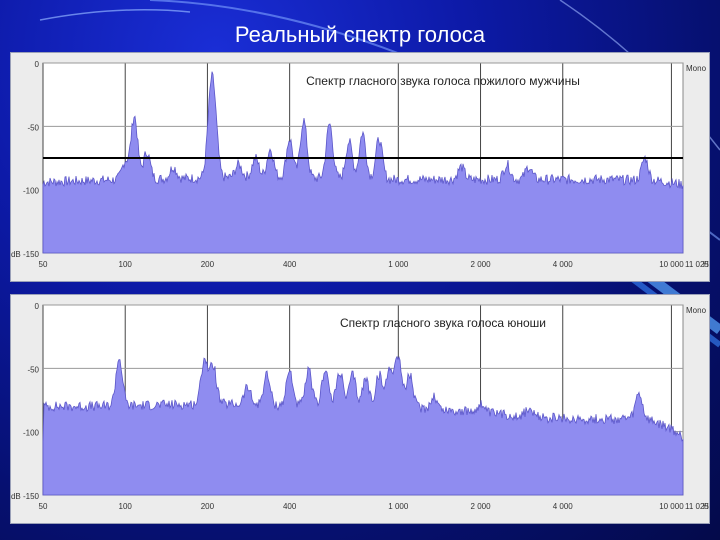  What do you see at coordinates (360, 34) in the screenshot?
I see `slide-title: Реальный спектр голоса` at bounding box center [360, 34].